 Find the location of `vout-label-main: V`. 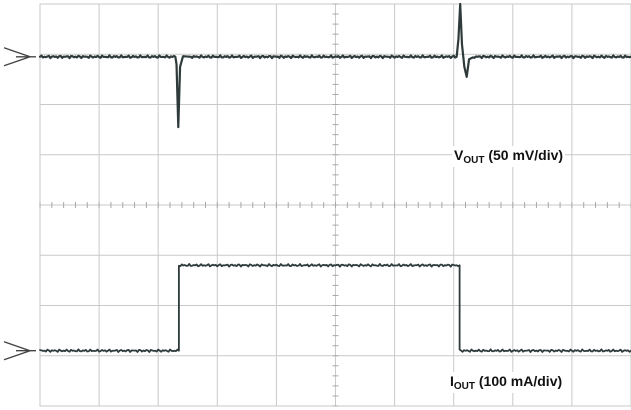

vout-label-main: V is located at coordinates (459, 155).